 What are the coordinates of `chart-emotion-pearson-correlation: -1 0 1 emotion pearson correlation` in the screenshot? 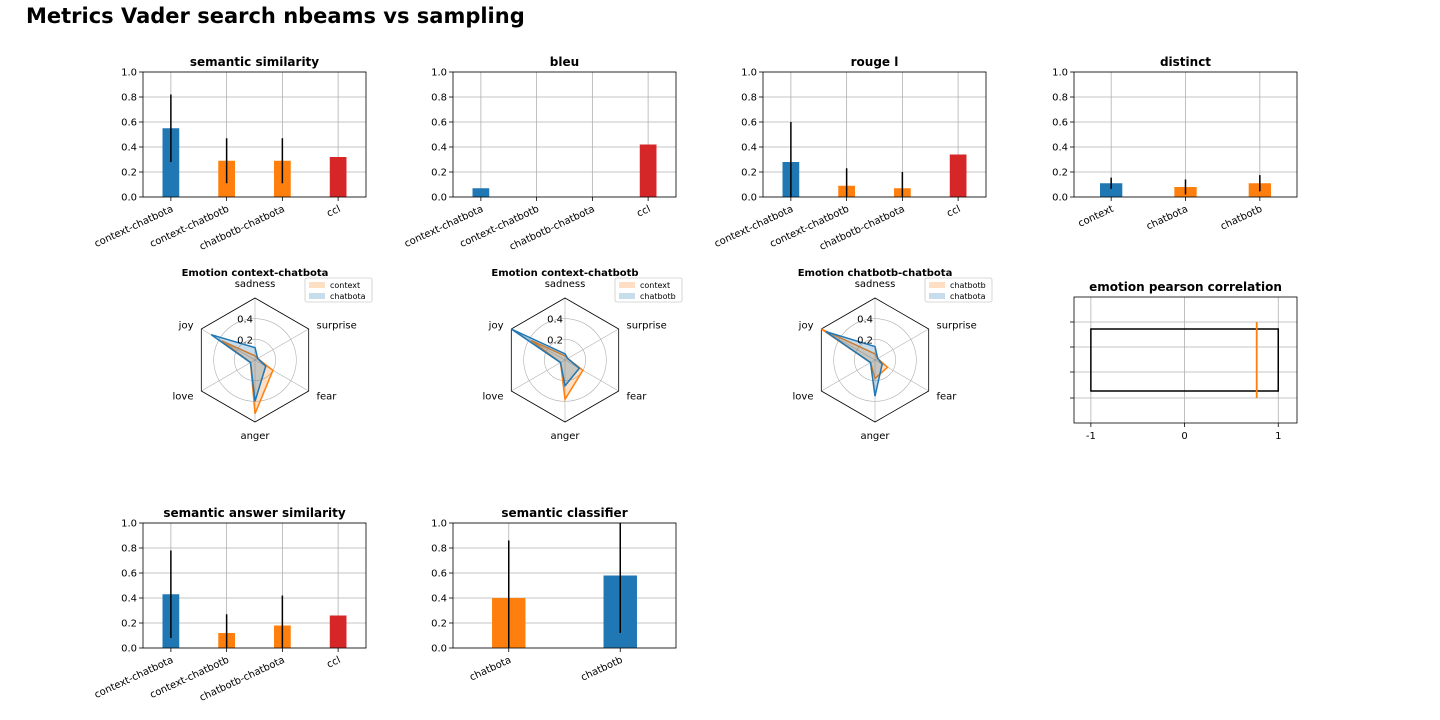 It's located at (1184, 361).